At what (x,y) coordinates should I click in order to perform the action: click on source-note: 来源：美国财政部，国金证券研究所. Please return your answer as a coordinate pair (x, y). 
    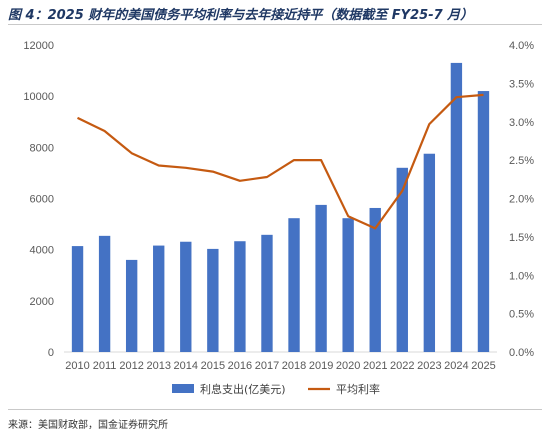
    Looking at the image, I should click on (88, 425).